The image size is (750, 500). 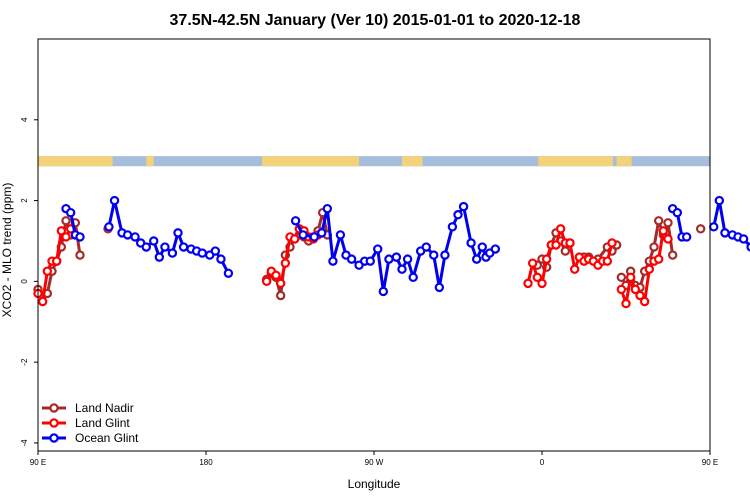 I want to click on land-ocean-band, so click(x=374, y=161).